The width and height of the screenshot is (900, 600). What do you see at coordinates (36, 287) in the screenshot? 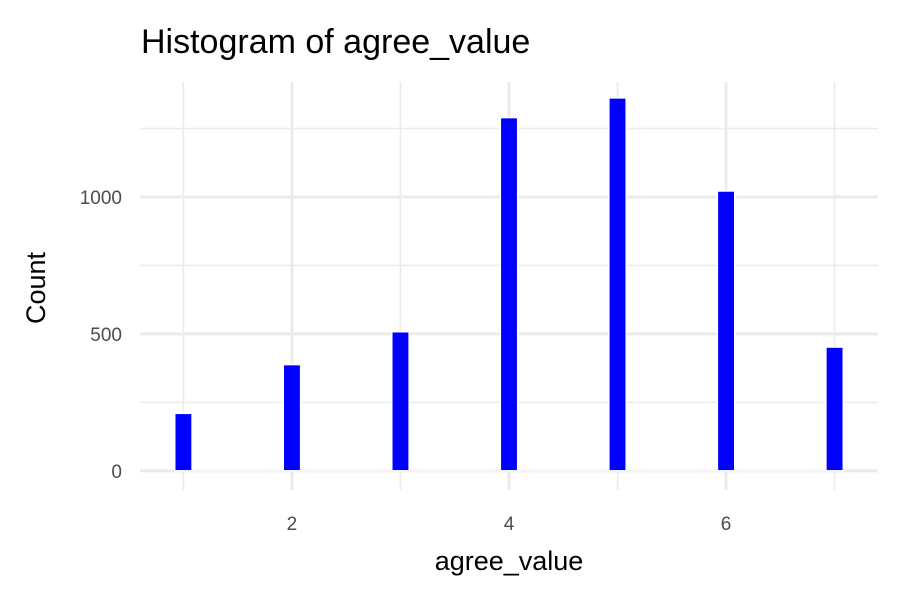
I see `y-axis-title: Count` at bounding box center [36, 287].